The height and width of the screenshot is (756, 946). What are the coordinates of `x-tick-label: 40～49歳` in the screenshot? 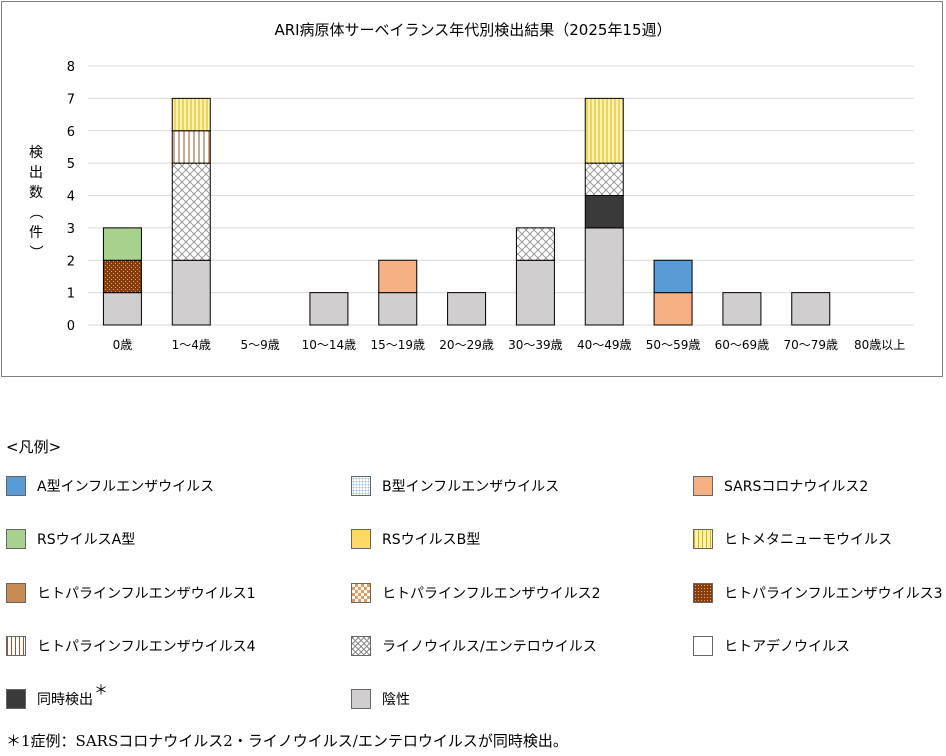 It's located at (604, 345).